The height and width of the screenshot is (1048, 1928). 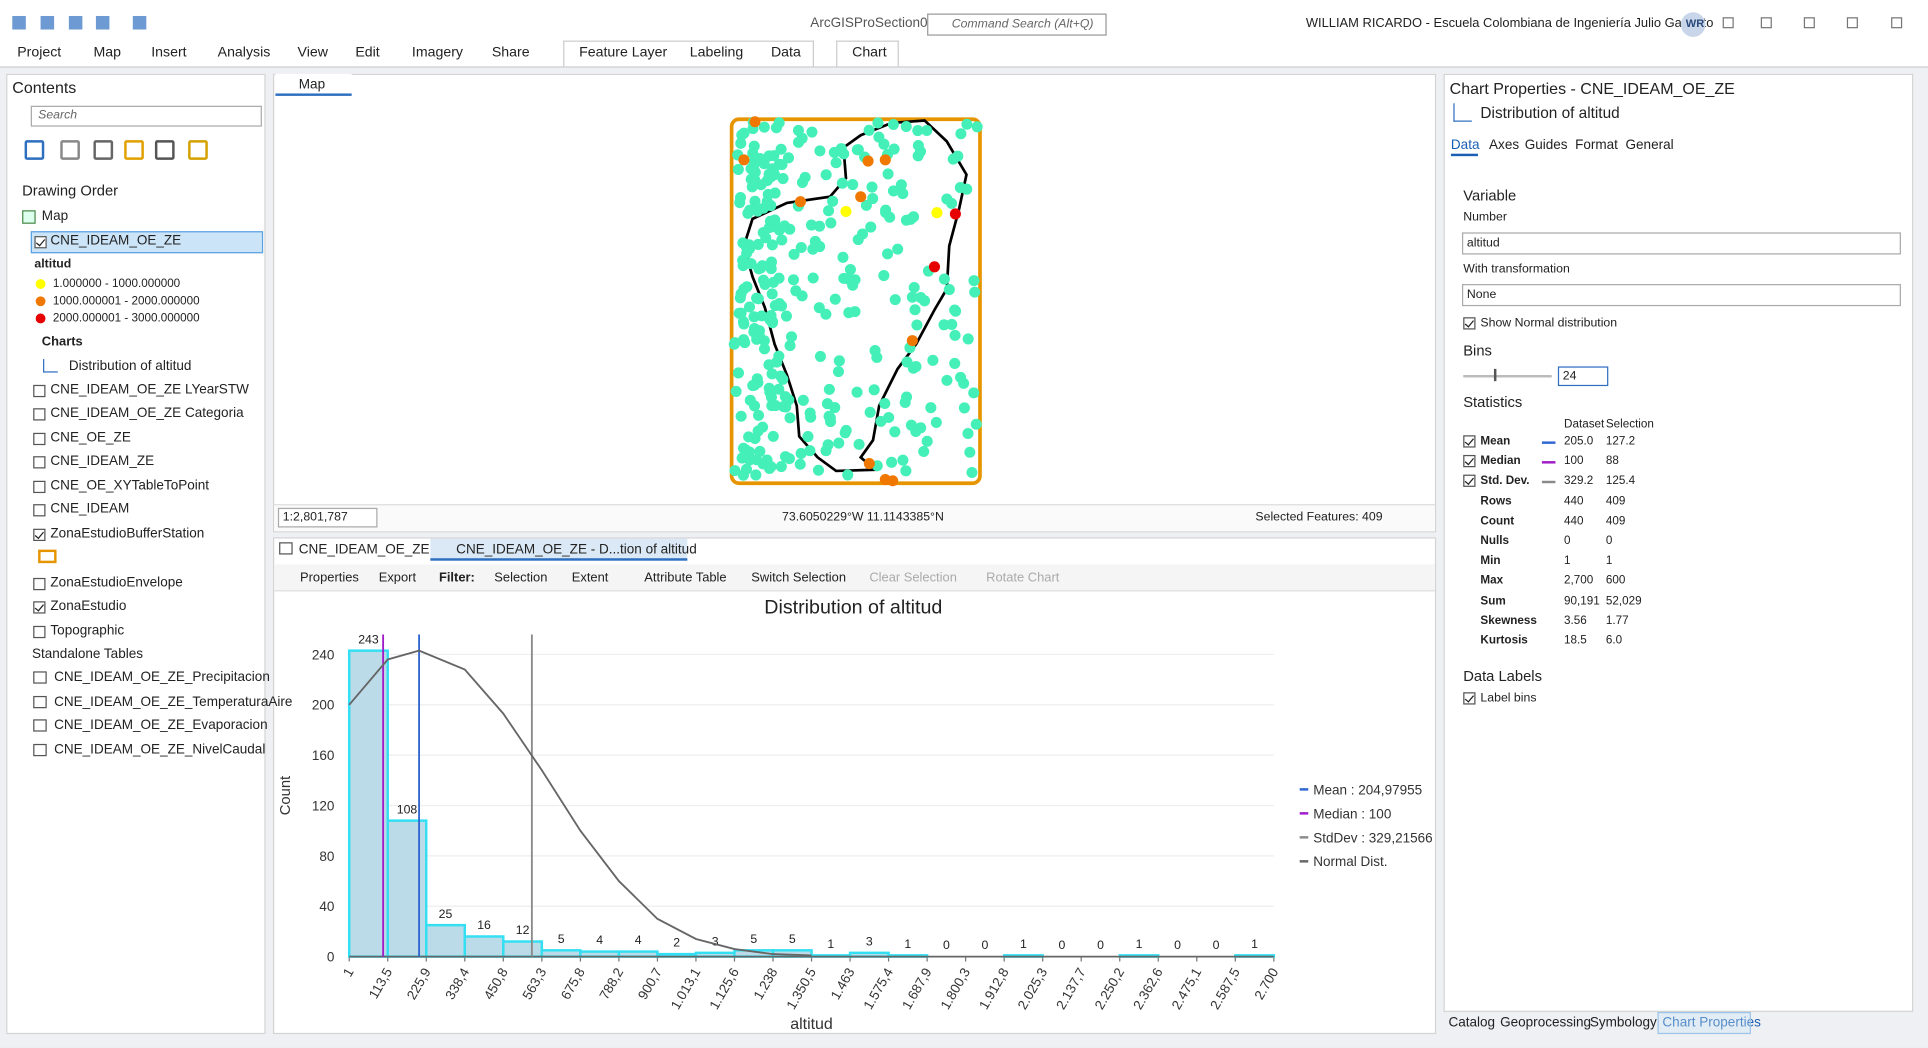 I want to click on tree-item: CNE_OE_ZE, so click(x=90, y=438).